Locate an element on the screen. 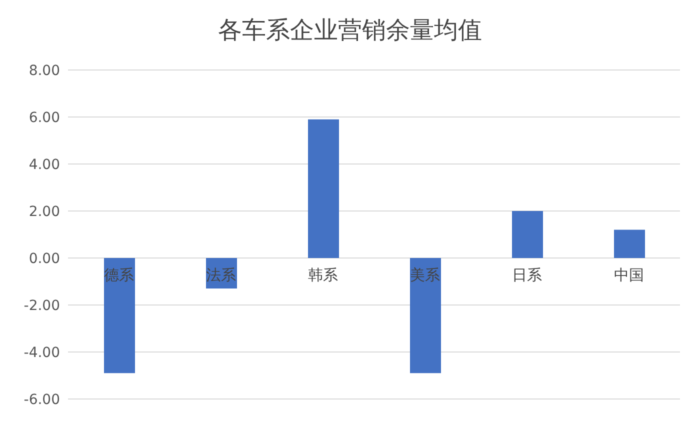 Image resolution: width=700 pixels, height=421 pixels. y-tick-label: 4.00 is located at coordinates (44, 164).